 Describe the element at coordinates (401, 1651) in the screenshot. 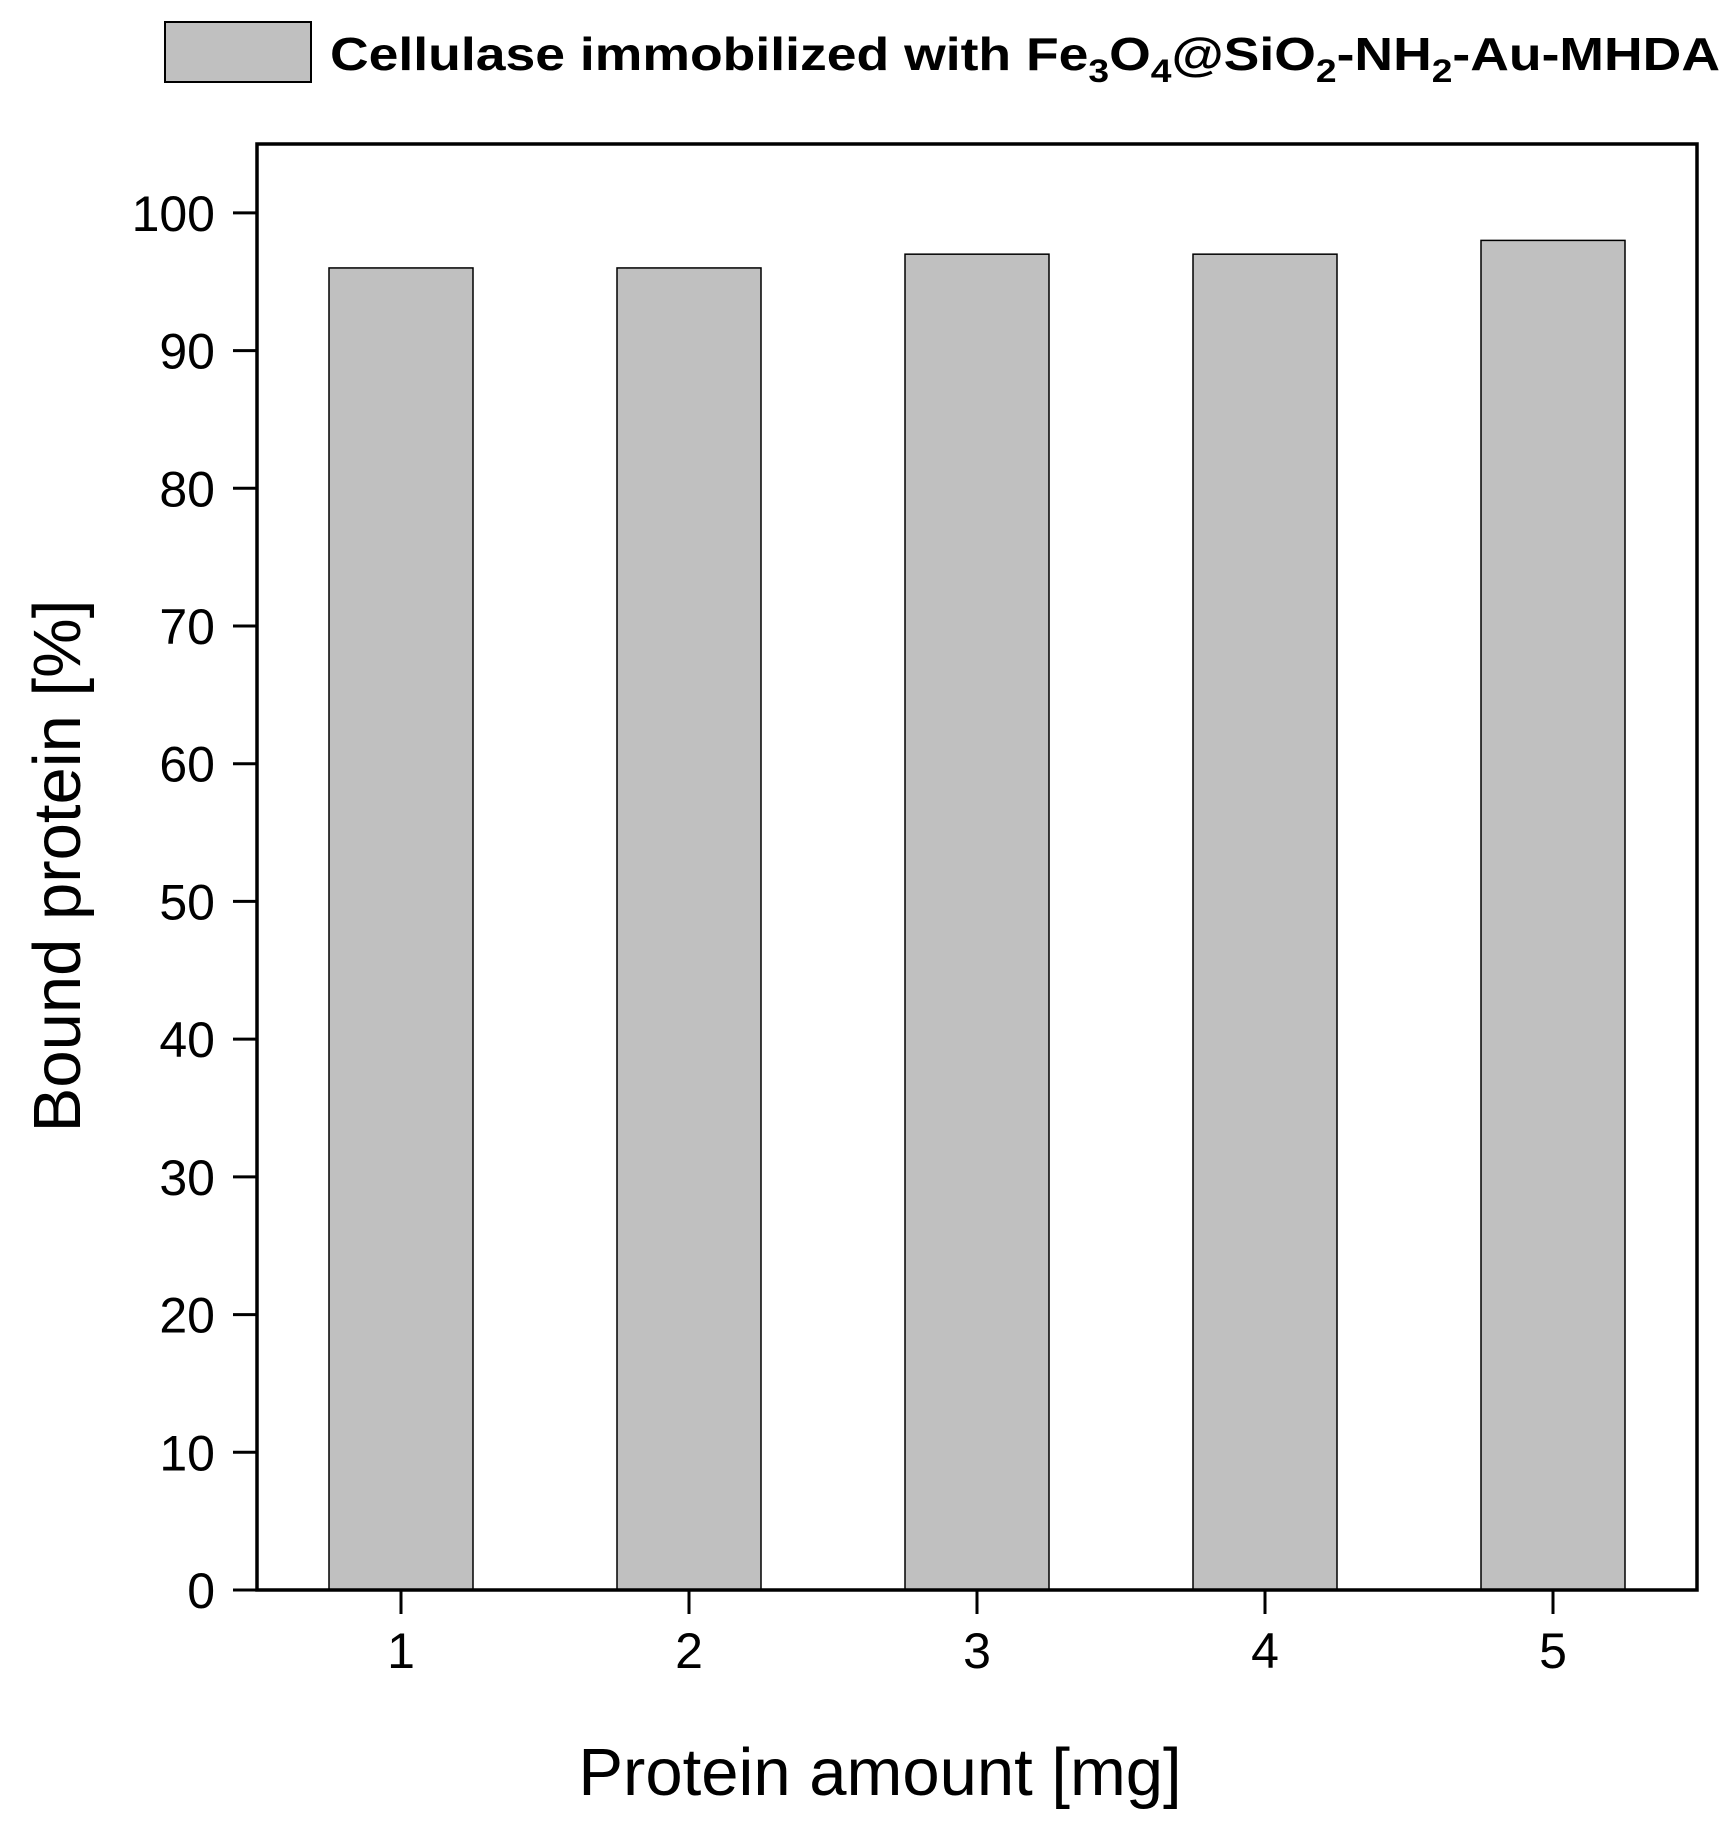

I see `x-tick-label: 1` at that location.